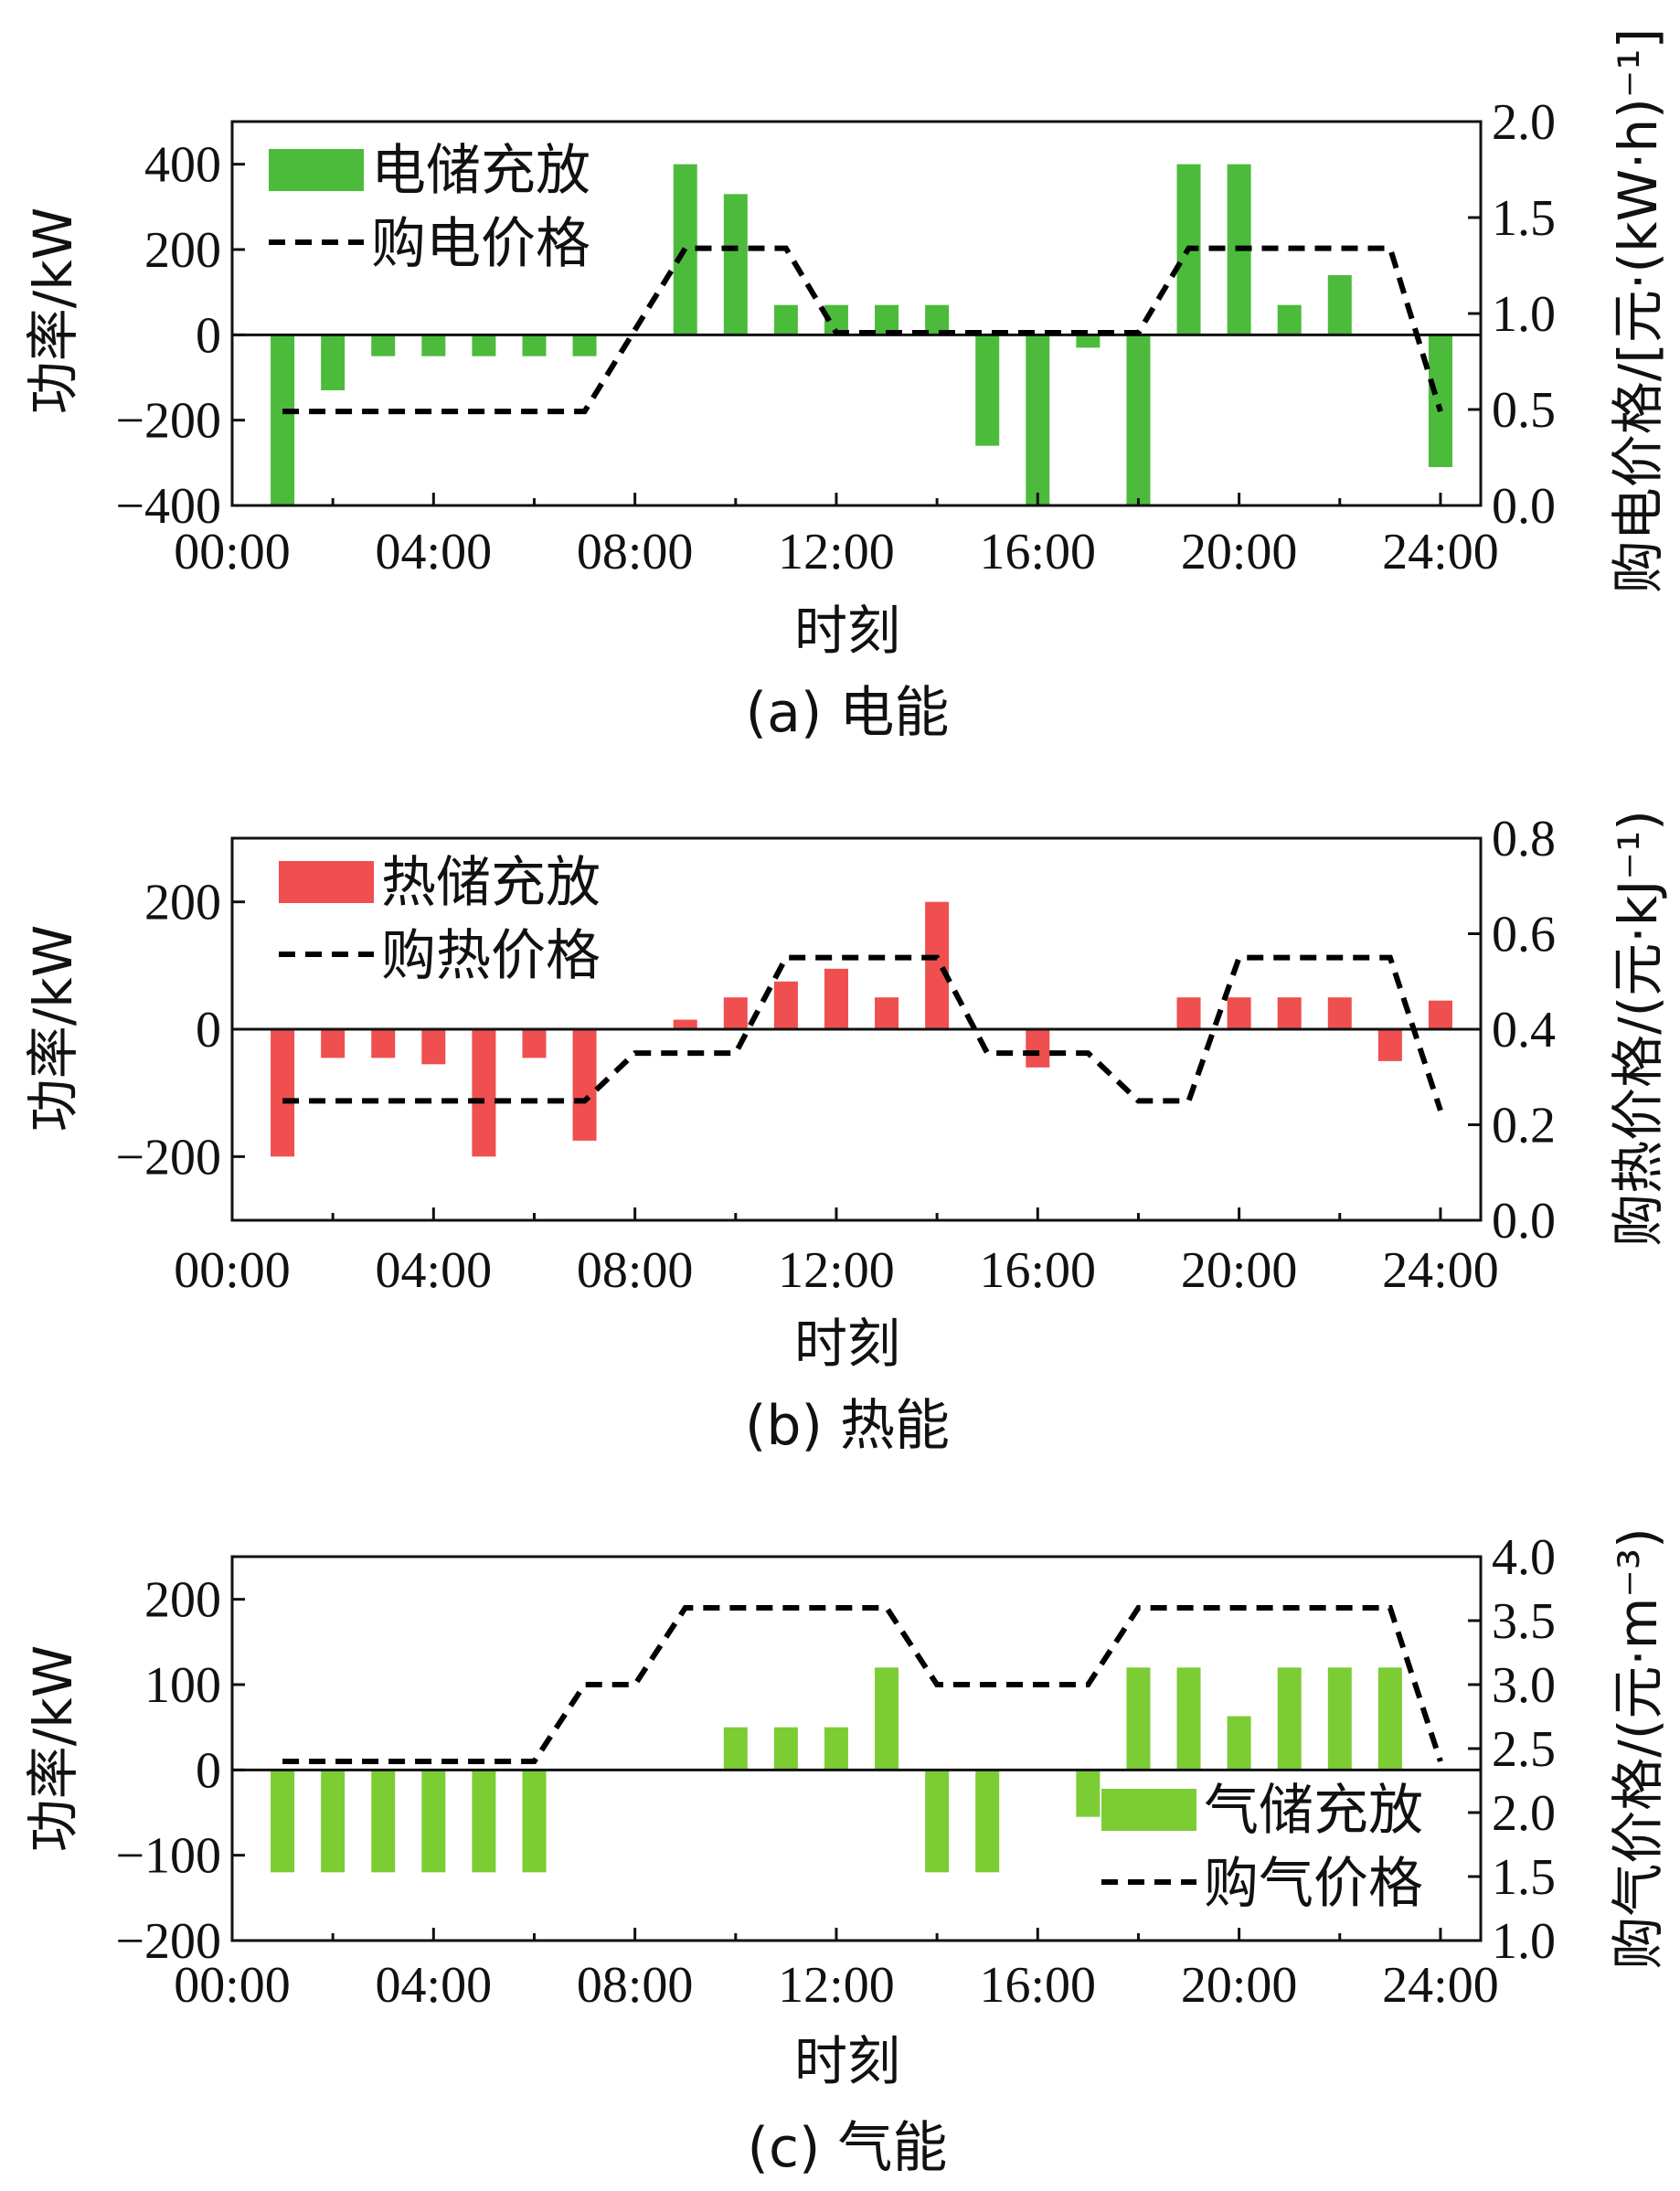  What do you see at coordinates (481, 244) in the screenshot?
I see `legend-label-line: 购电价格` at bounding box center [481, 244].